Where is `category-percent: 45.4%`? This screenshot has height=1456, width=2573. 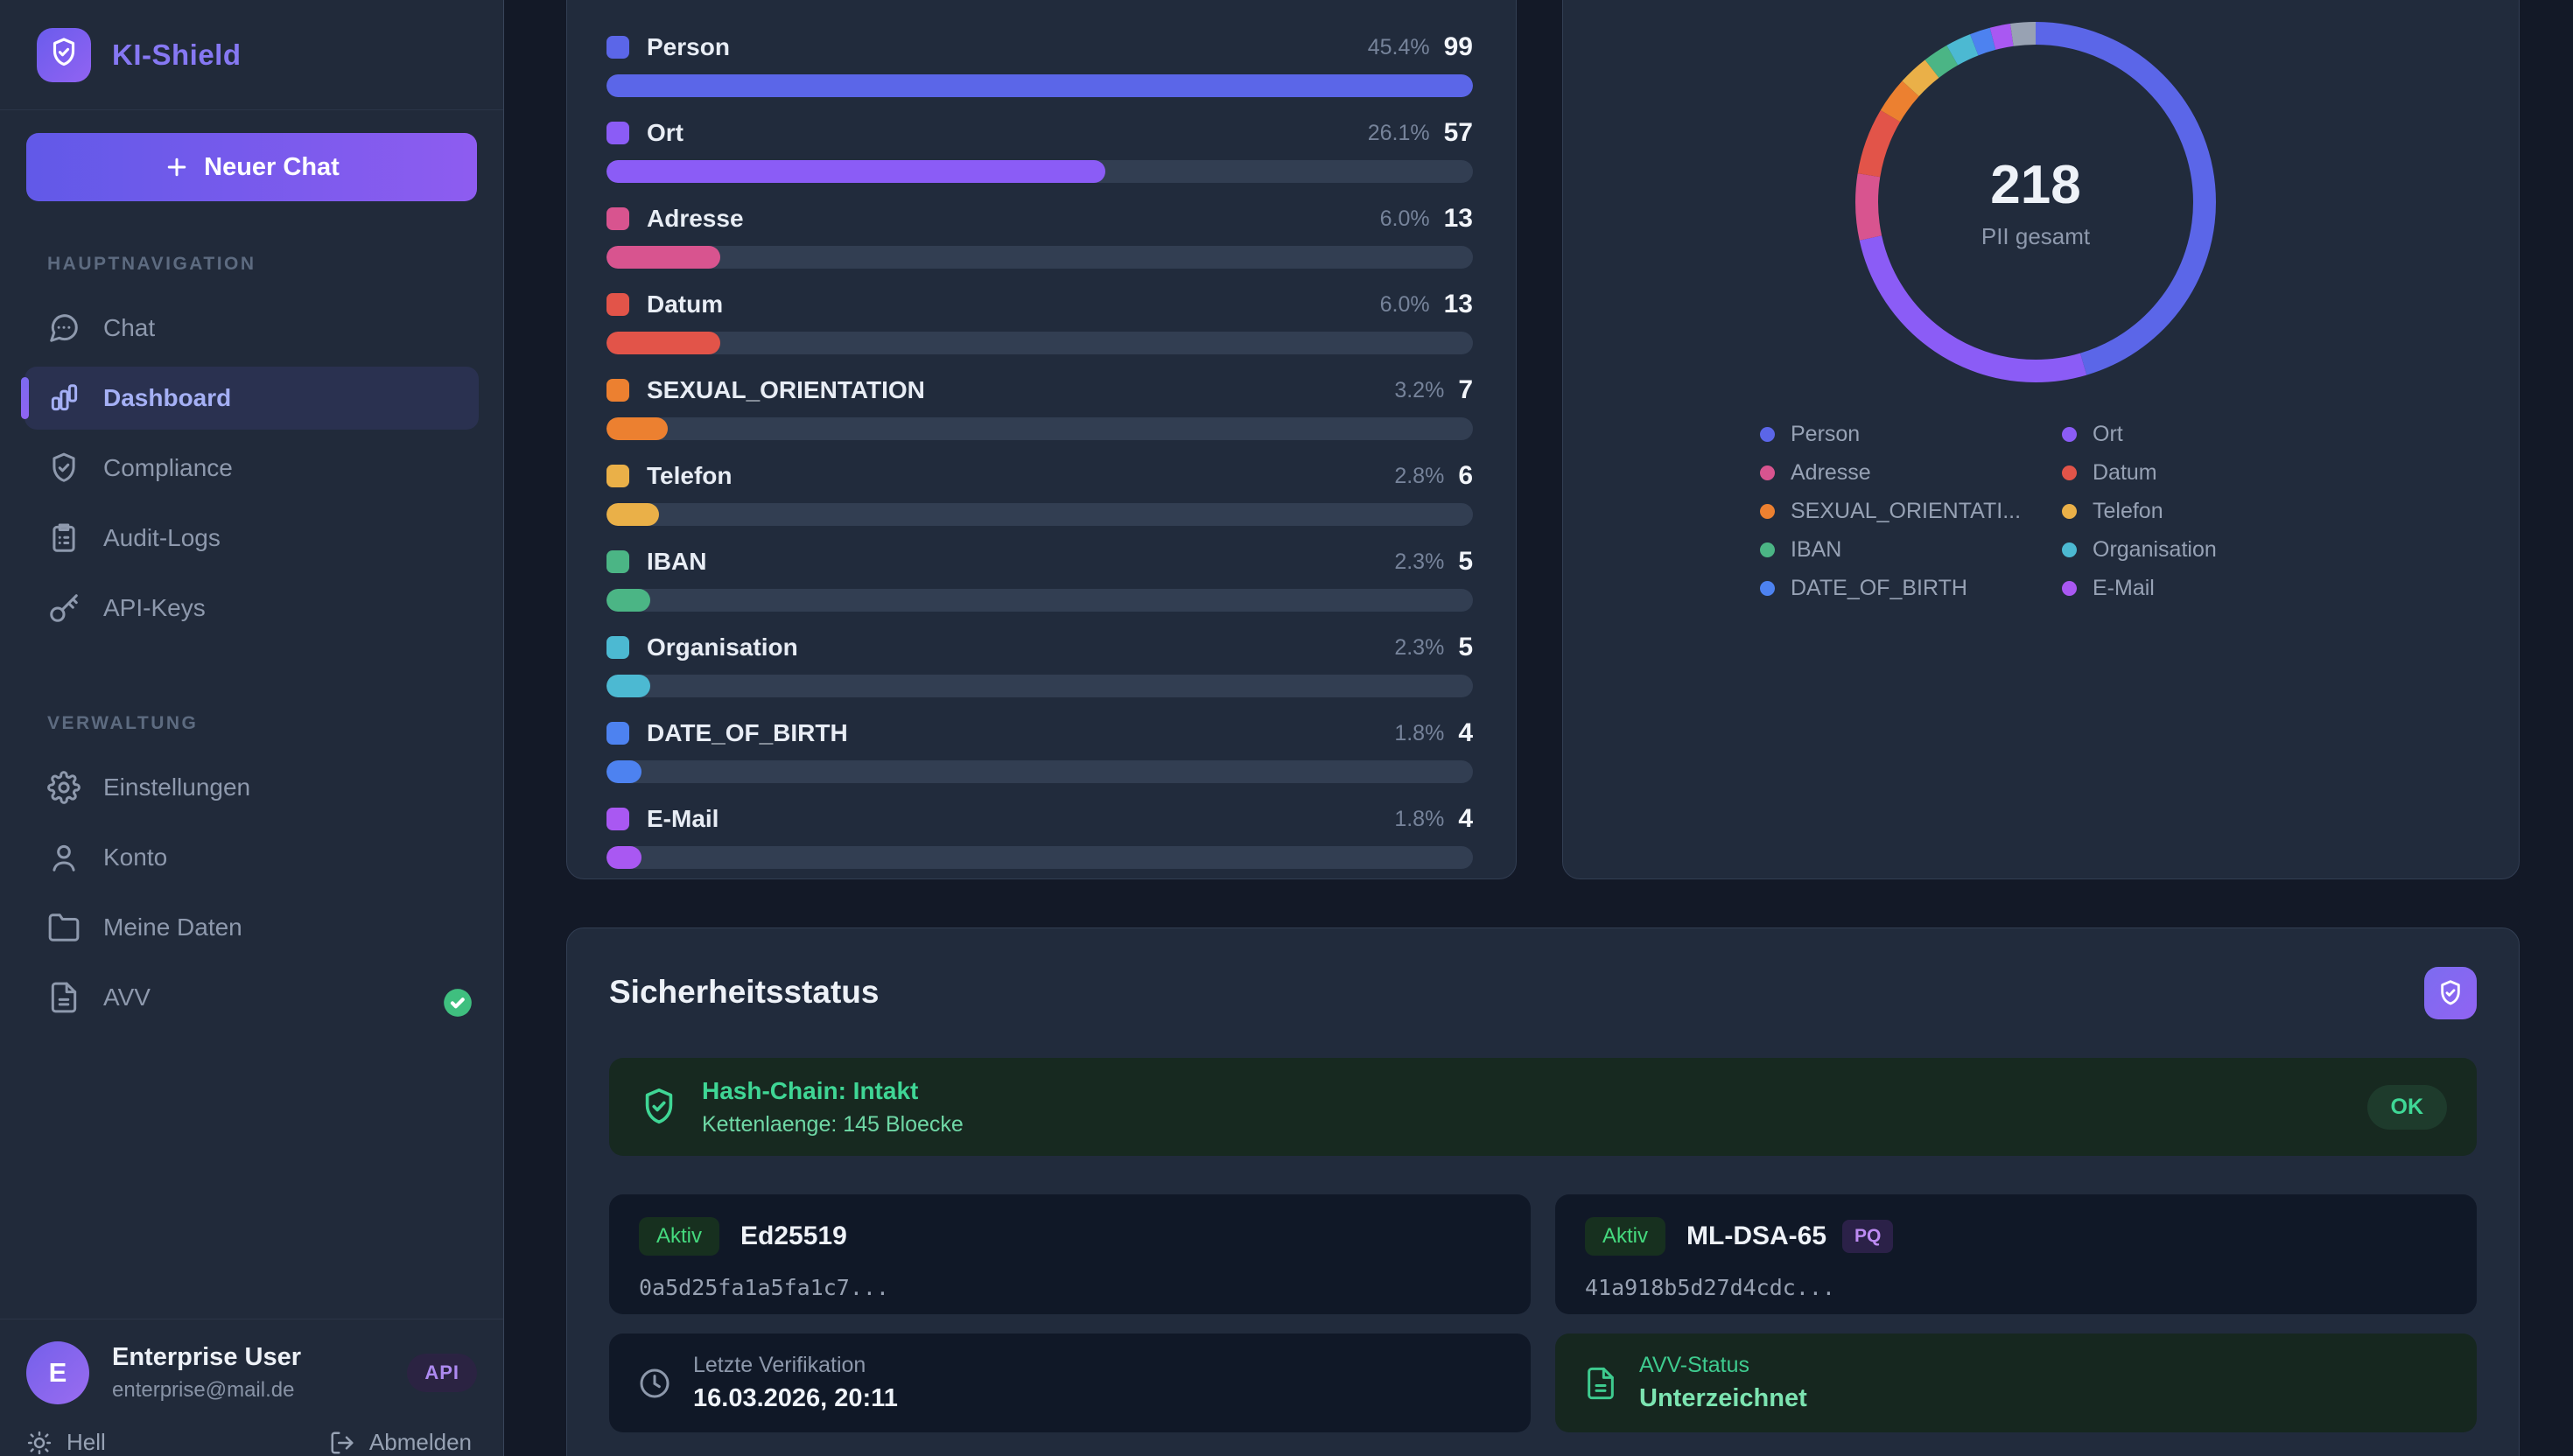 category-percent: 45.4% is located at coordinates (1398, 47).